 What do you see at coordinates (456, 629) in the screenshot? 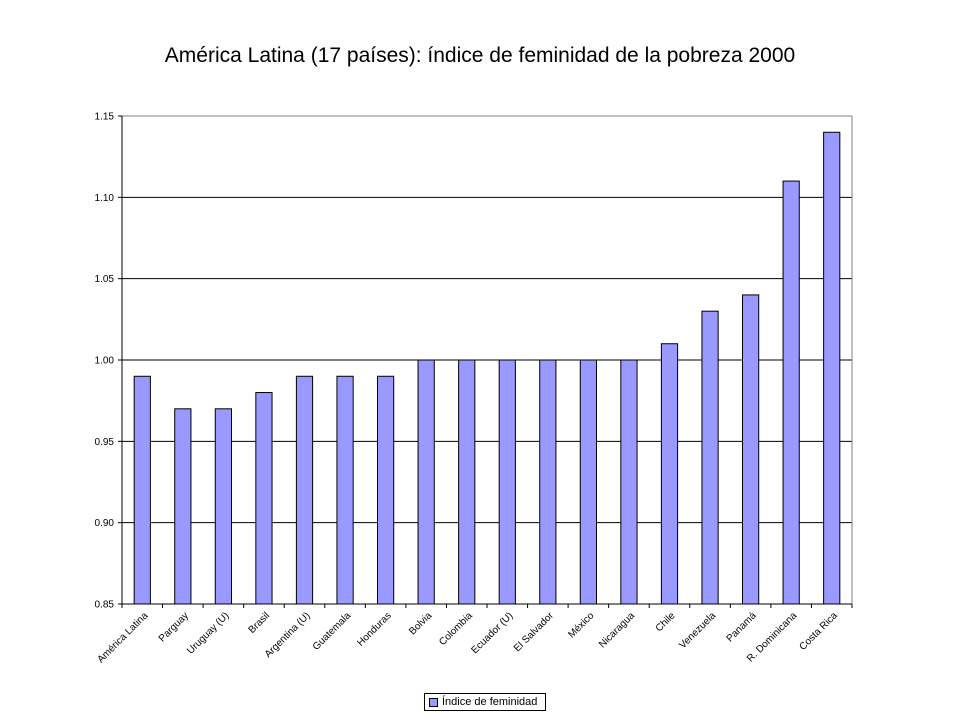
I see `x-tick-label: Colombia` at bounding box center [456, 629].